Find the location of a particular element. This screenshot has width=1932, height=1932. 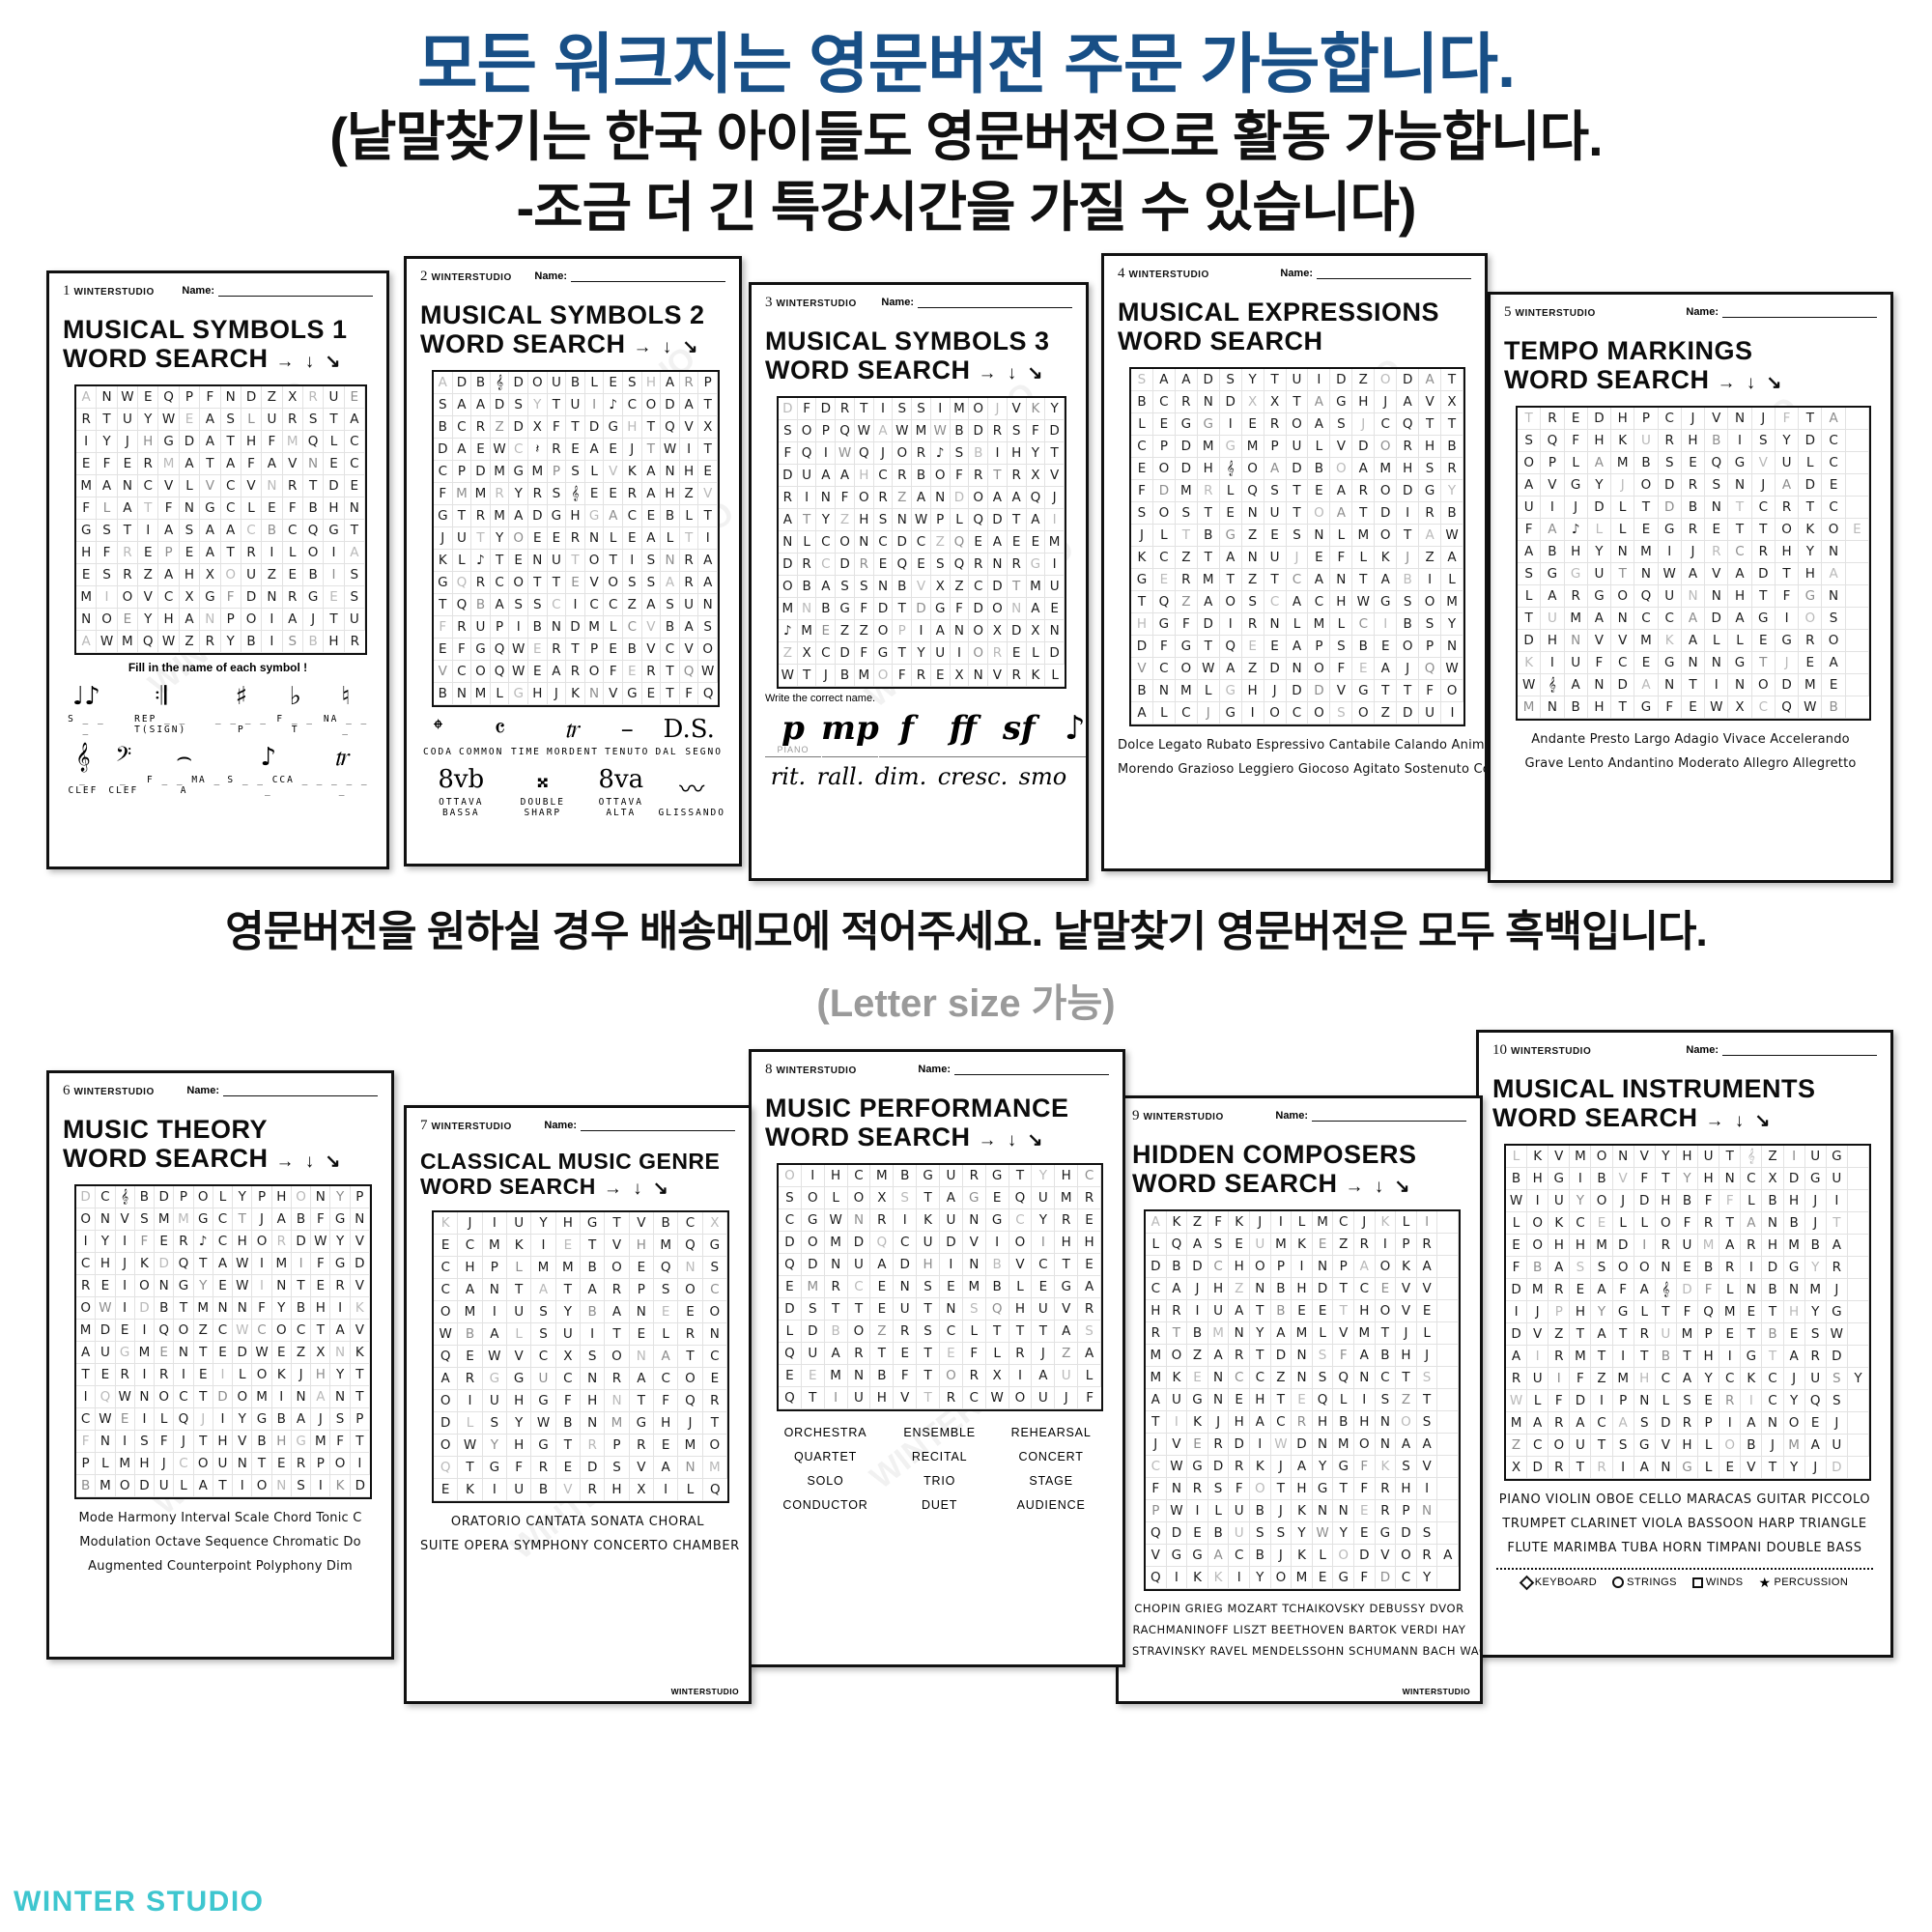

symbol-answer-blank: F _ _ T is located at coordinates (295, 725).